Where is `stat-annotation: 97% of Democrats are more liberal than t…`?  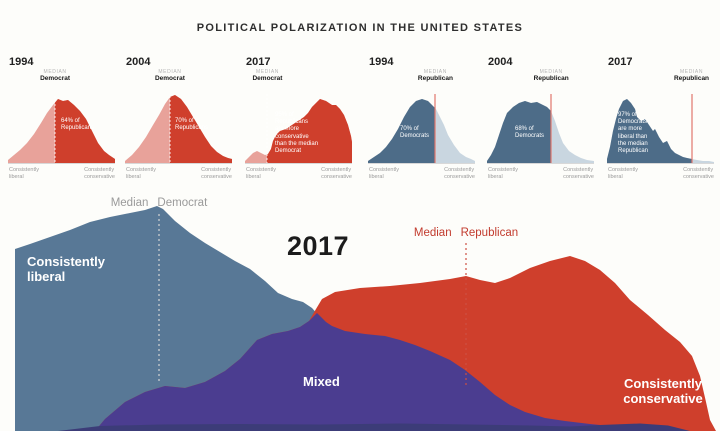
stat-annotation: 97% of Democrats are more liberal than t… is located at coordinates (633, 133).